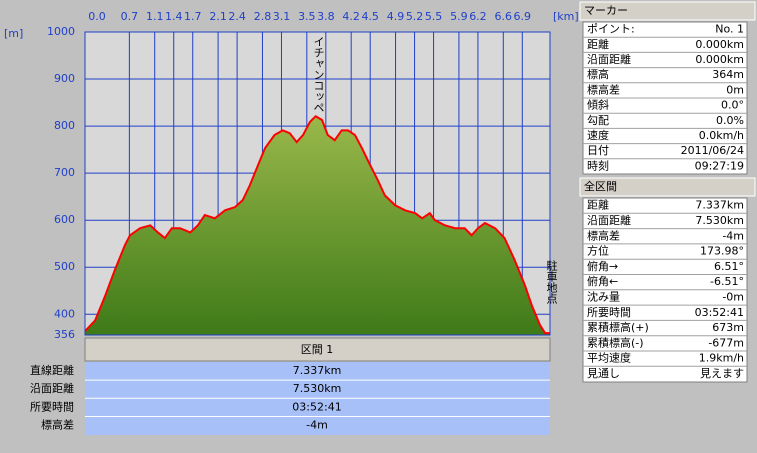 Image resolution: width=757 pixels, height=453 pixels. What do you see at coordinates (606, 10) in the screenshot?
I see `marker-title: マーカー` at bounding box center [606, 10].